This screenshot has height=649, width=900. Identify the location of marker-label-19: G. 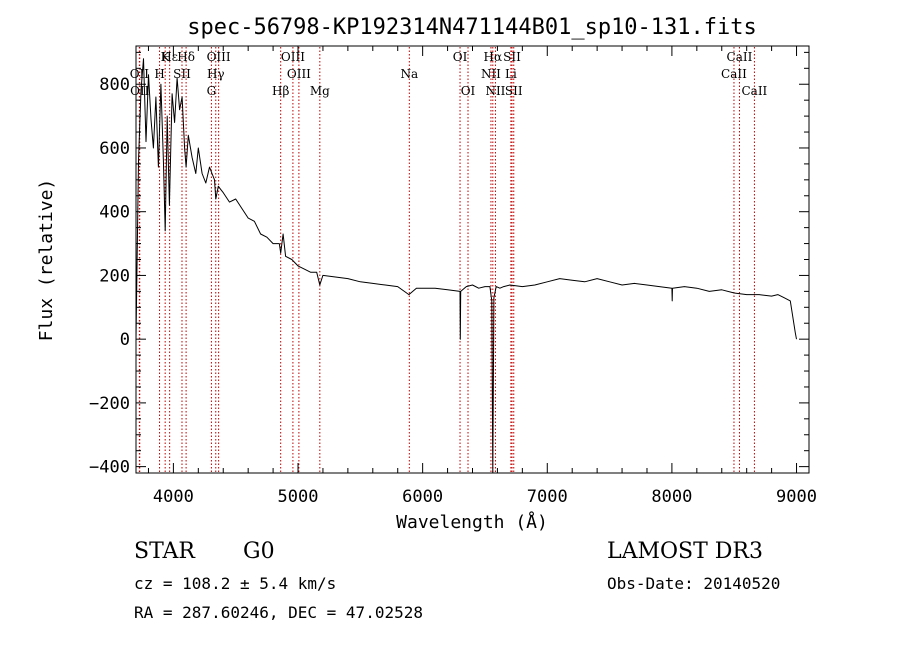
(212, 91).